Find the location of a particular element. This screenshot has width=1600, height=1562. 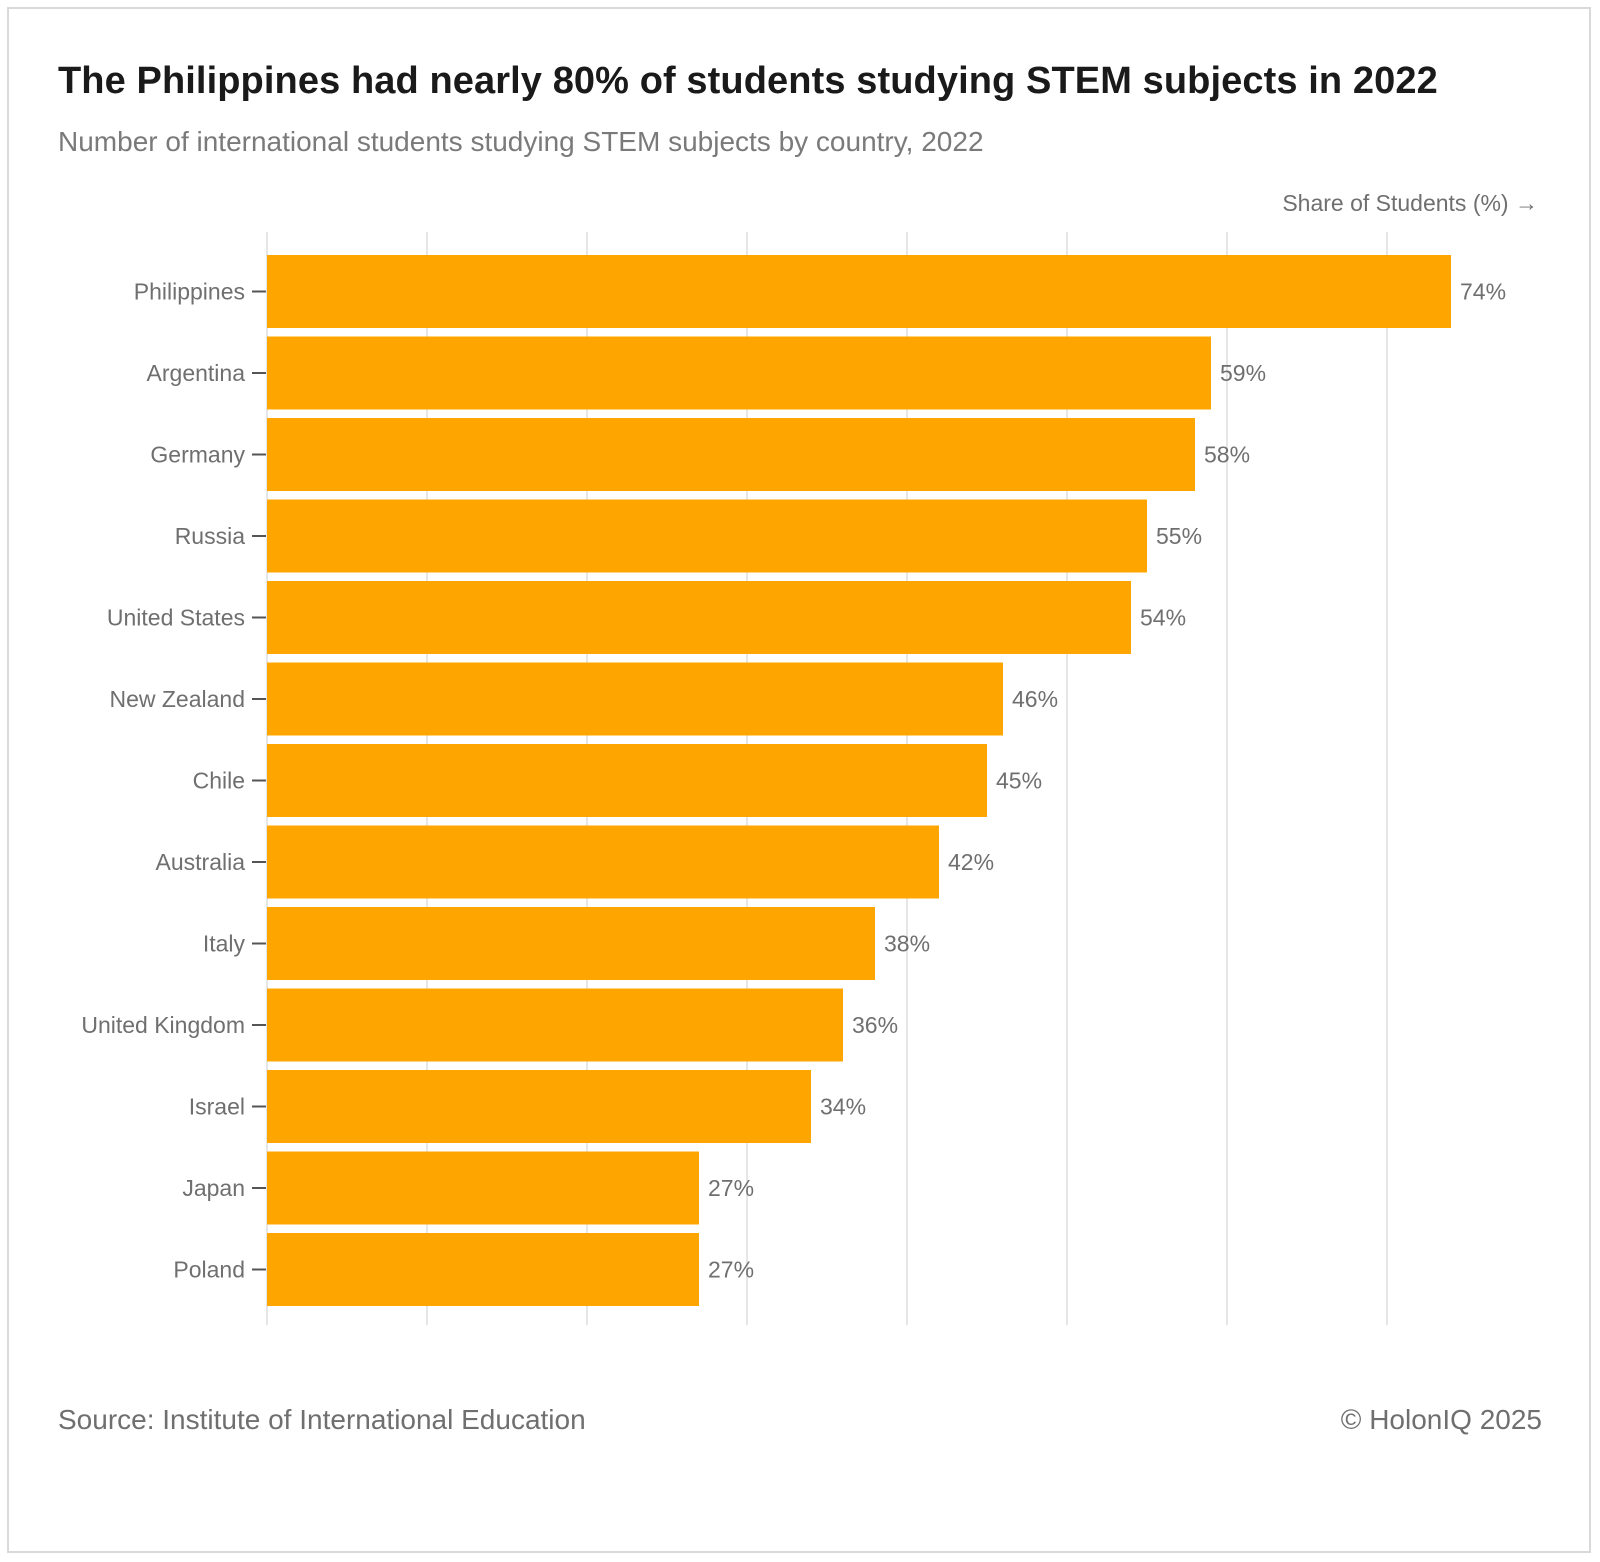

bar-united-states is located at coordinates (699, 617).